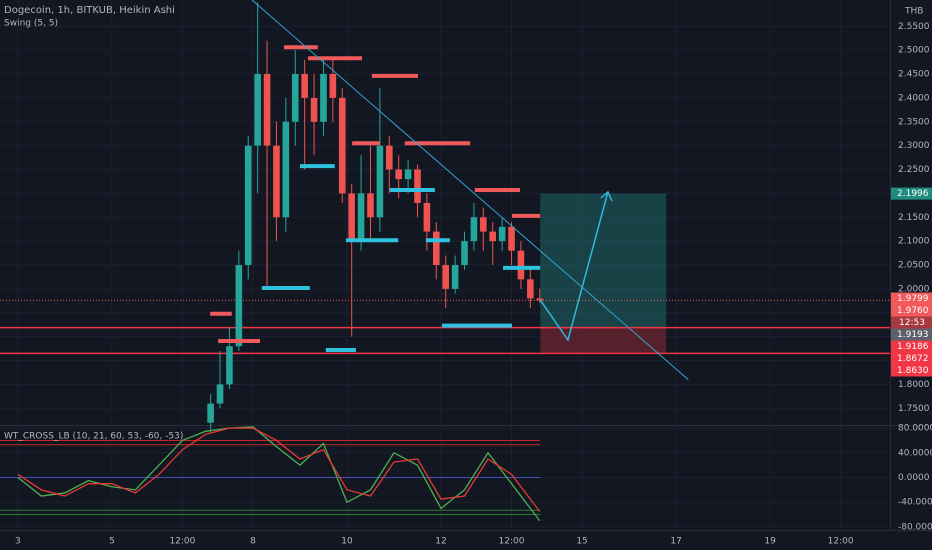  I want to click on x-tick-label: 5, so click(112, 542).